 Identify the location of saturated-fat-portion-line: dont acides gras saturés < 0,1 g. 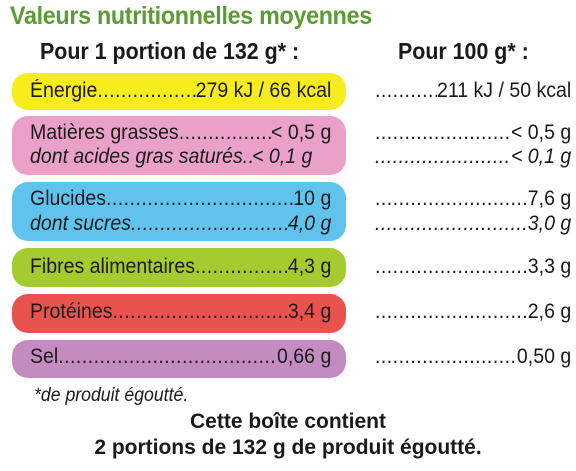
(180, 157).